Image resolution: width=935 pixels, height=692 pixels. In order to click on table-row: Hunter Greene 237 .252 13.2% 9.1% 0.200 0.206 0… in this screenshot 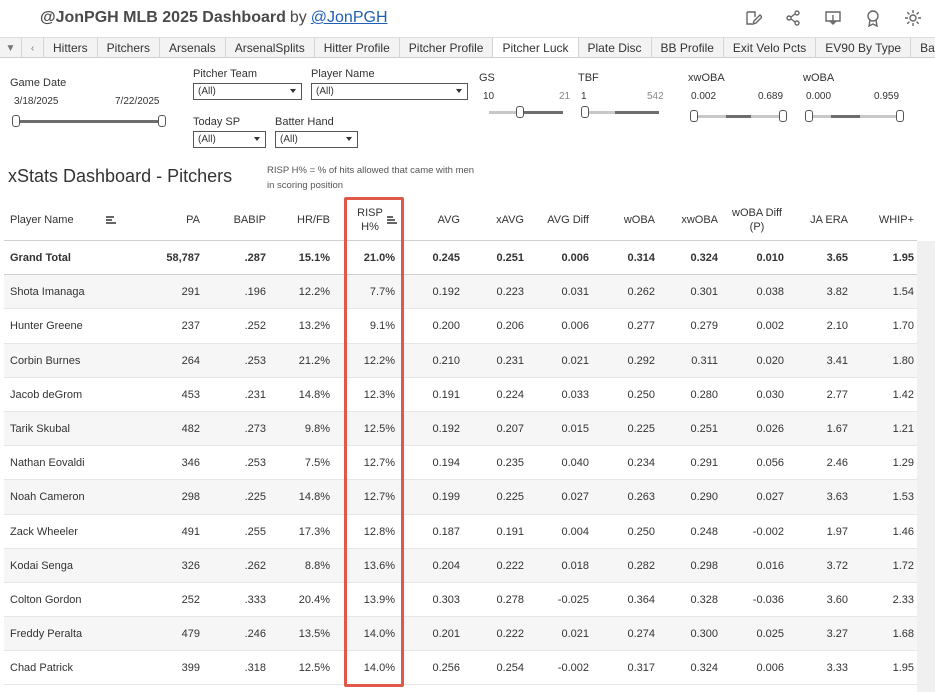, I will do `click(460, 326)`.